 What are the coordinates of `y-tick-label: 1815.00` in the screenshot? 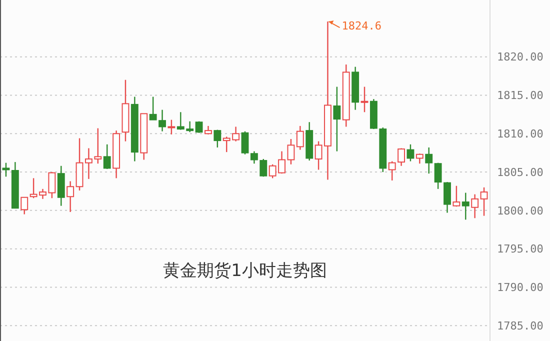 It's located at (520, 95).